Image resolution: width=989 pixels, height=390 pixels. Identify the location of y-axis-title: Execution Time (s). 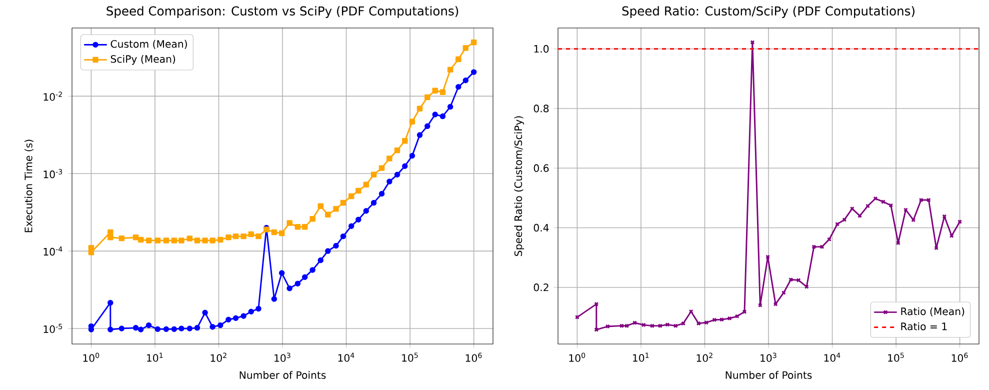
(29, 186).